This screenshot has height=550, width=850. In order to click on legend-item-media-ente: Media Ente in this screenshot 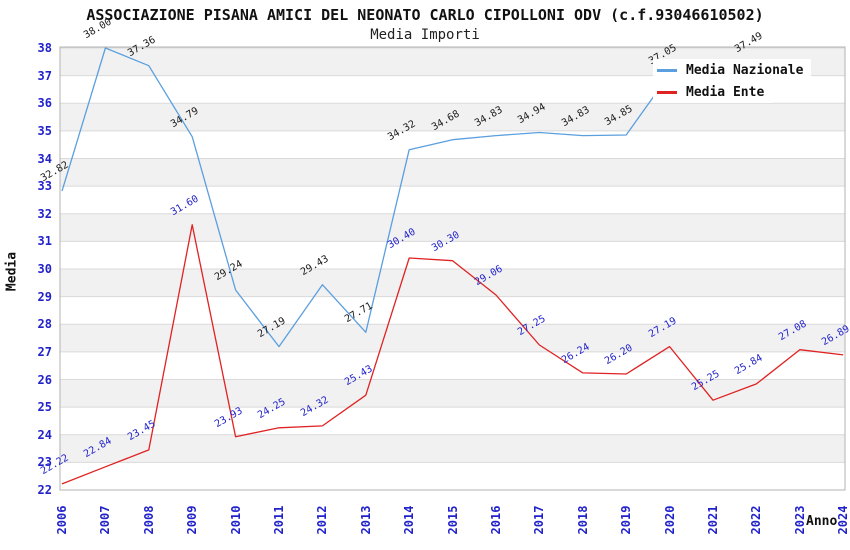, I will do `click(713, 92)`.